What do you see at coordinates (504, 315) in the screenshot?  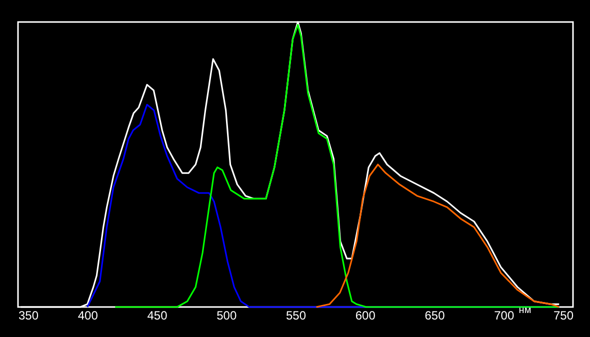 I see `x-tick-label: 700` at bounding box center [504, 315].